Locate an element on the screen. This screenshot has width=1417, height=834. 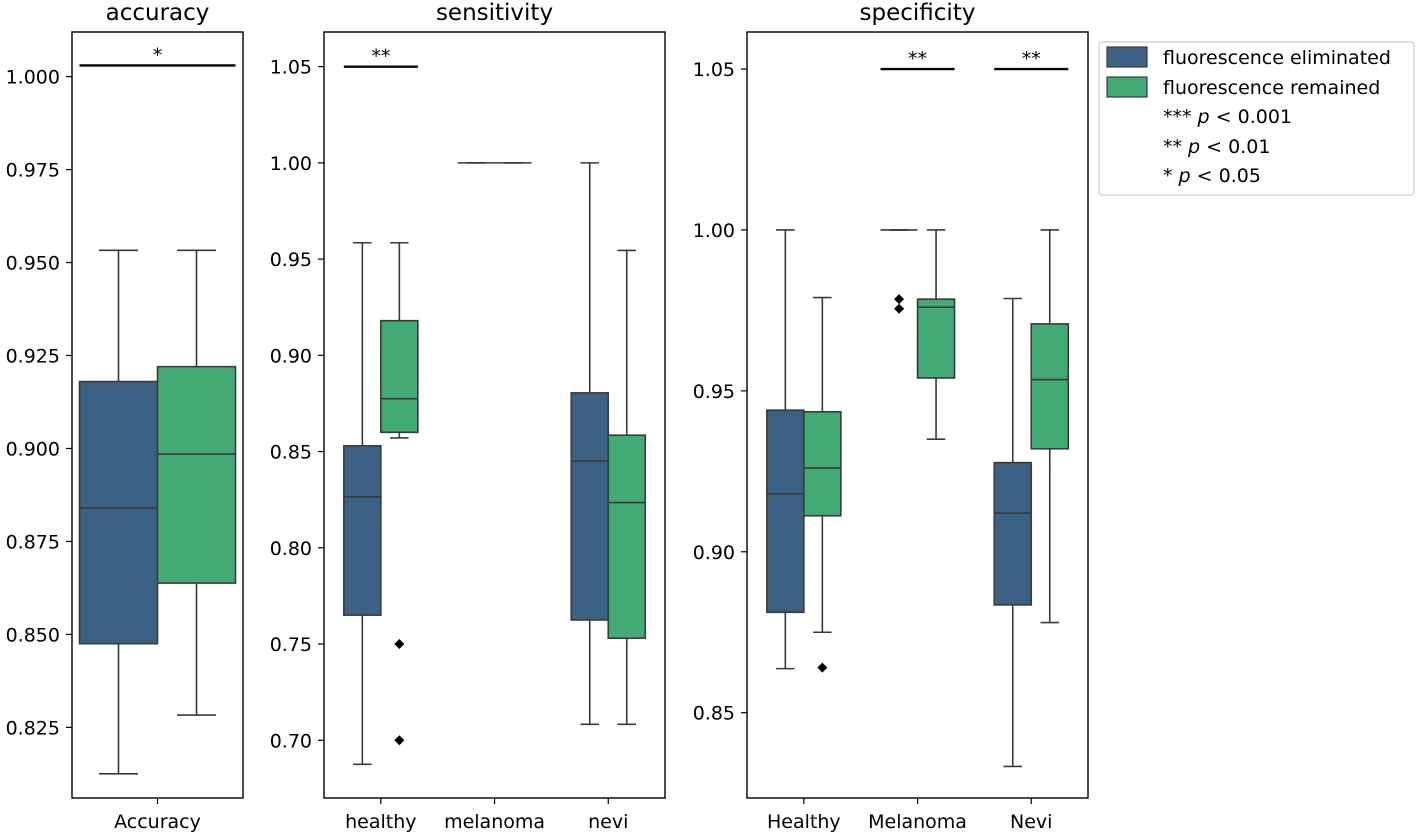
x-tick-label: Accuracy is located at coordinates (157, 822).